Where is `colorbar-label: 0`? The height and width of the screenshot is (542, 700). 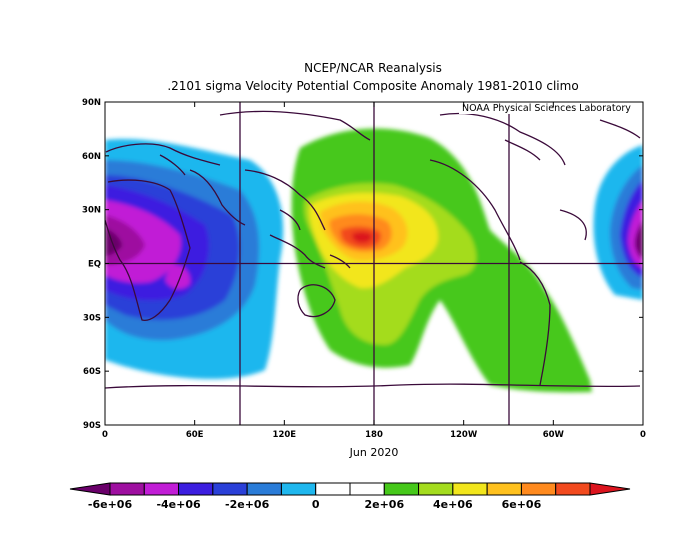 colorbar-label: 0 is located at coordinates (316, 504).